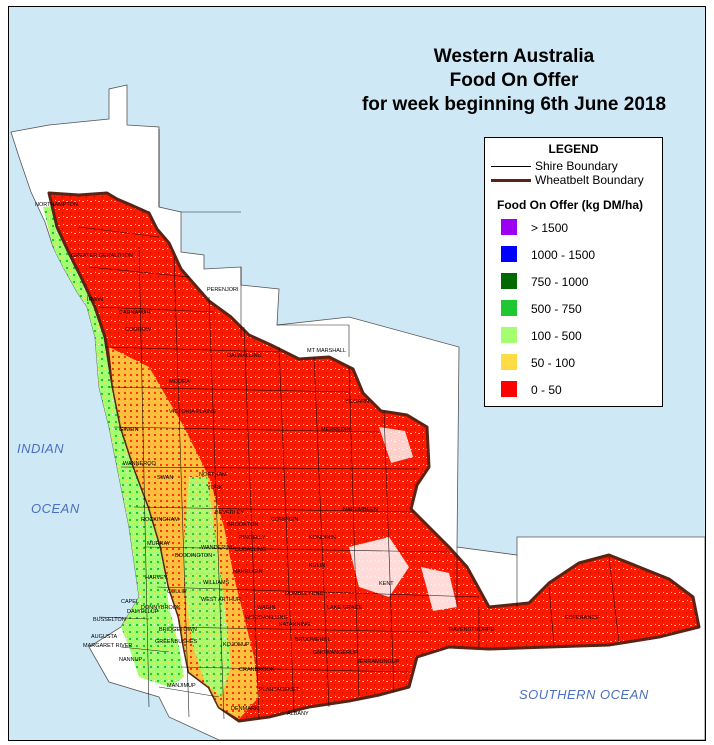 The width and height of the screenshot is (714, 745). I want to click on place-label-albany: ALBANY, so click(298, 714).